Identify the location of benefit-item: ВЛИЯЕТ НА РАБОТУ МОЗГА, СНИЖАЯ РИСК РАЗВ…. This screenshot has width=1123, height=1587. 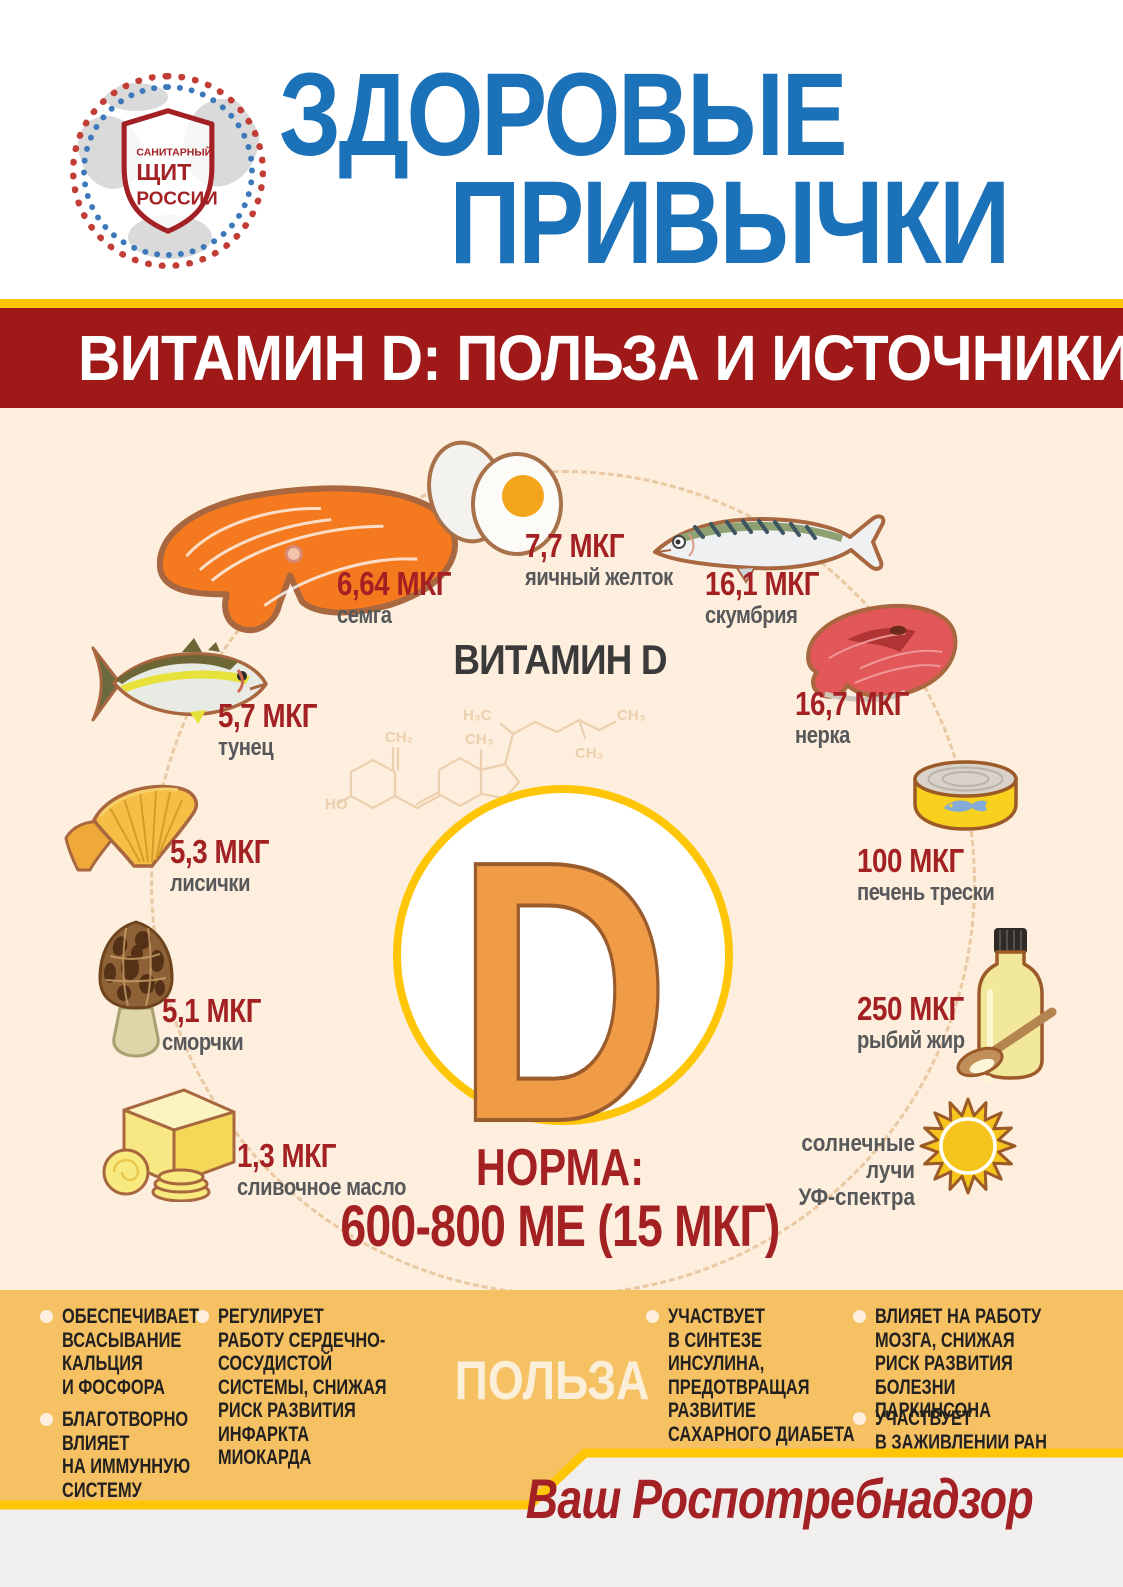
(988, 1364).